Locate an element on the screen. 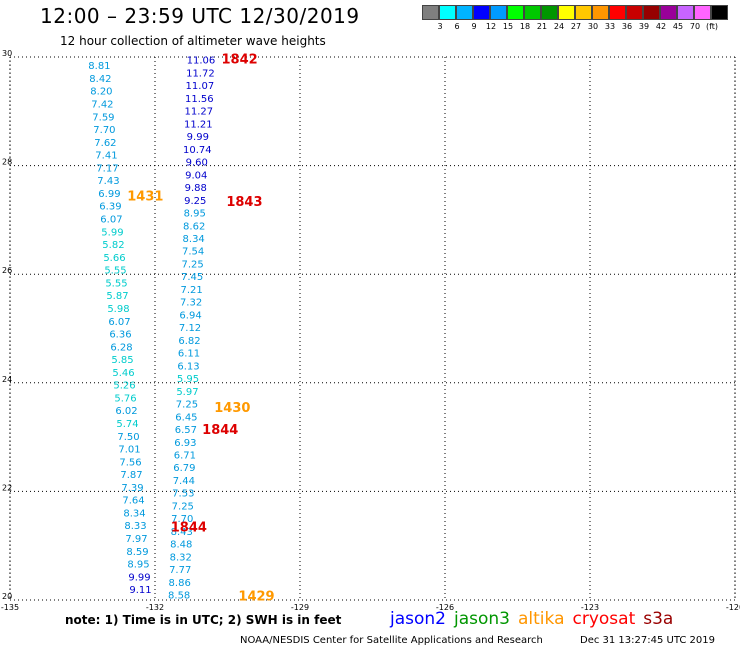 This screenshot has width=740, height=650. wave-height-value: 6.36 is located at coordinates (120, 335).